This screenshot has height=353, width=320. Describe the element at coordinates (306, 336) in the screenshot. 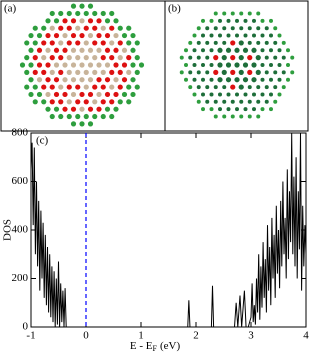

I see `x-tick-label: 4` at that location.